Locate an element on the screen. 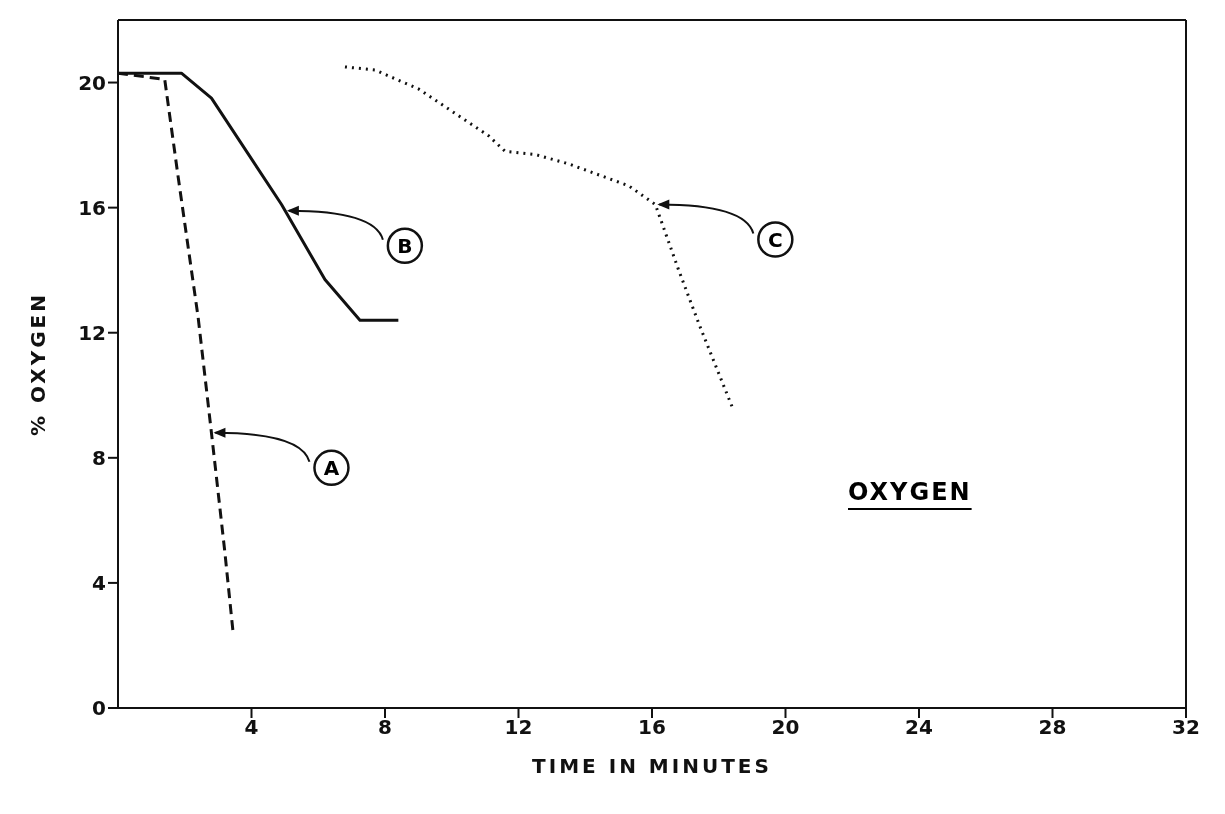  x-tick-label: 8 is located at coordinates (385, 727).